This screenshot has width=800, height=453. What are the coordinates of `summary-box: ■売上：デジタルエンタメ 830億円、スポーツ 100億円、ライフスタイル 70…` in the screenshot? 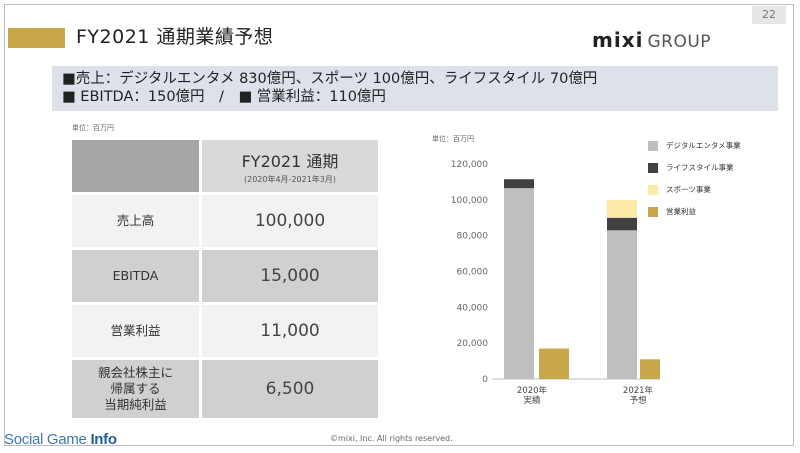 It's located at (415, 88).